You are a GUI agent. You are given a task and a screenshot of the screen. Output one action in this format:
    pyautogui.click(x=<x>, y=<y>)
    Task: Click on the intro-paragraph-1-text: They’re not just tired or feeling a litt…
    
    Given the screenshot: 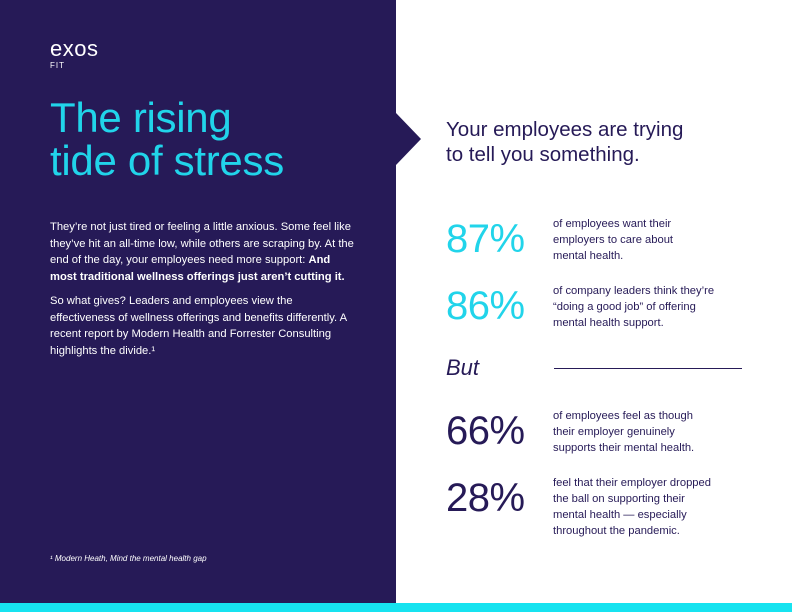 What is the action you would take?
    pyautogui.click(x=202, y=243)
    